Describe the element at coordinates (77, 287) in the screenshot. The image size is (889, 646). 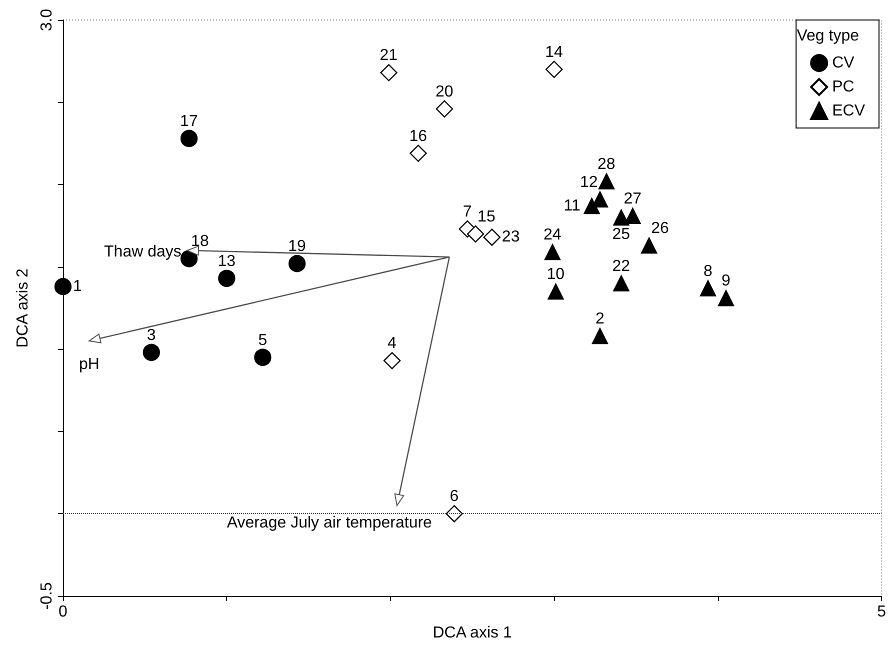
I see `annotation: 1` at that location.